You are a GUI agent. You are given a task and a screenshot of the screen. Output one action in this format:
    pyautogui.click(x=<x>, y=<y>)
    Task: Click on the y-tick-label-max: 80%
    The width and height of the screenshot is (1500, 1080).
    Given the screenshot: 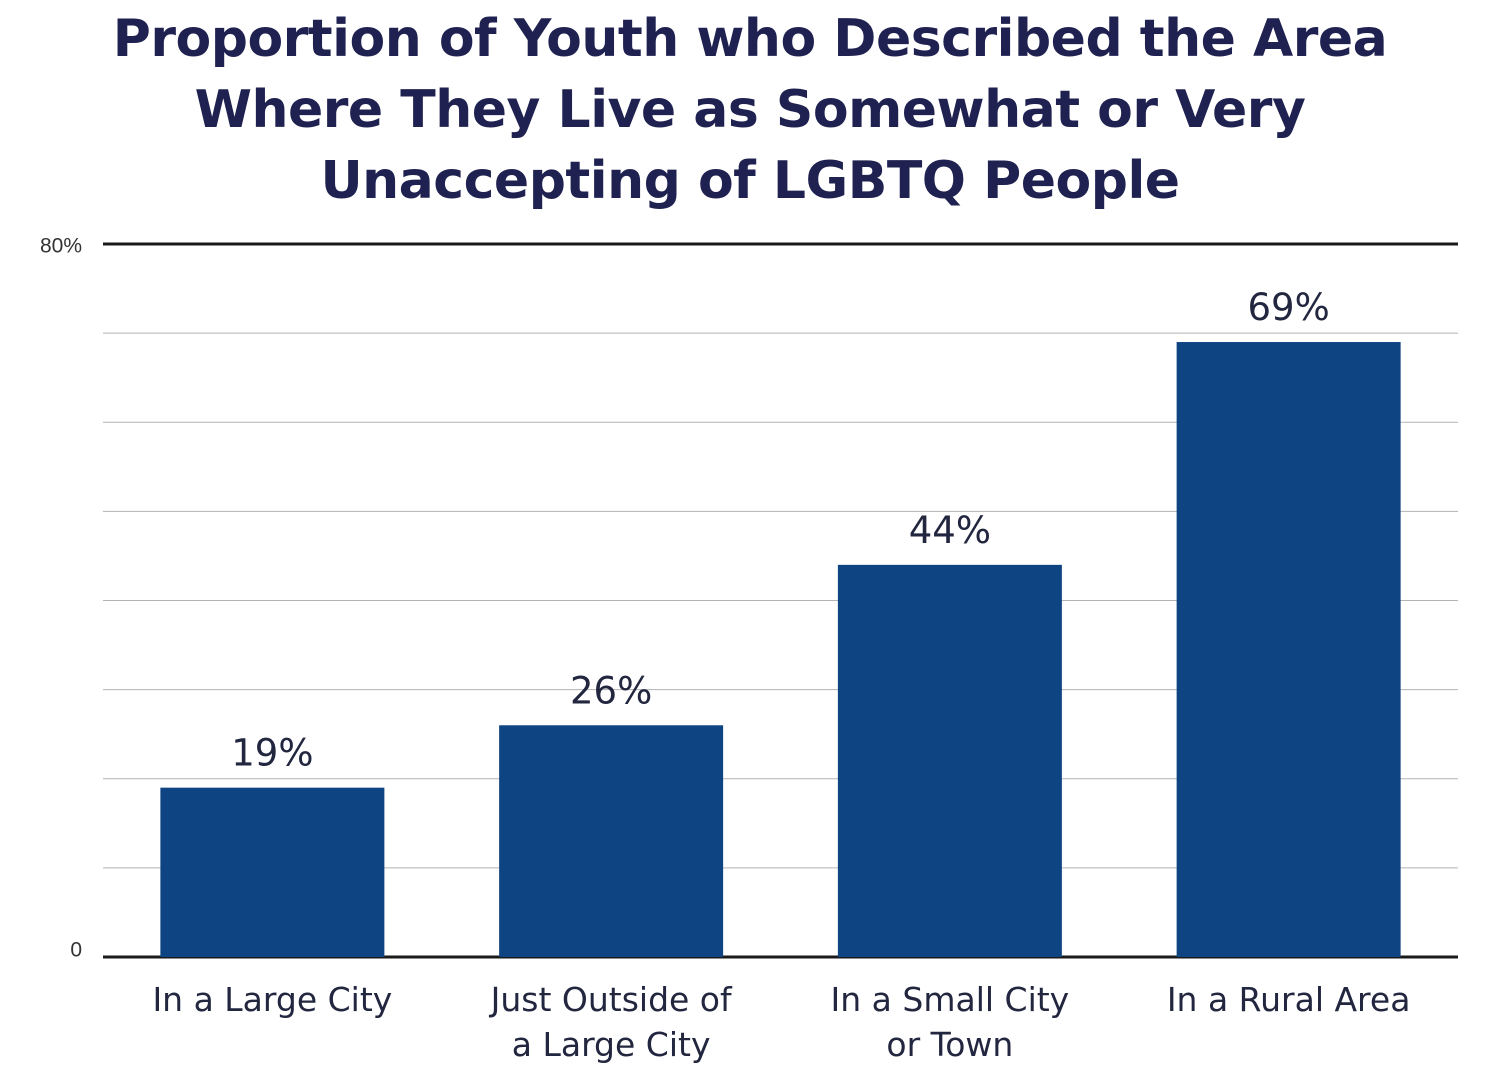 What is the action you would take?
    pyautogui.click(x=61, y=246)
    